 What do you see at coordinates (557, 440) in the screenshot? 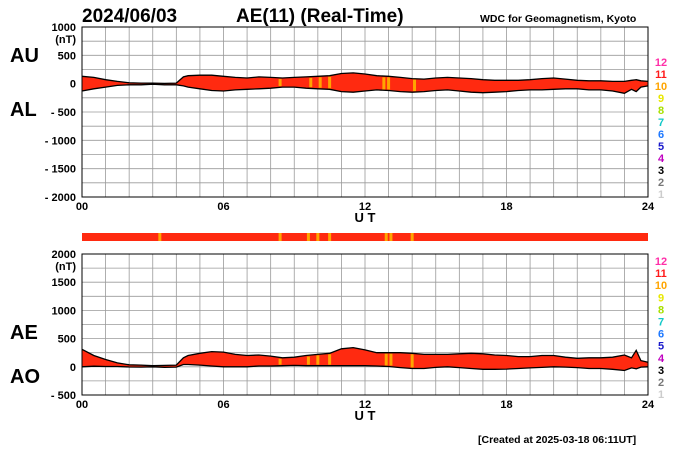
I see `created-timestamp: [Created at 2025-03-18 06:11UT]` at bounding box center [557, 440].